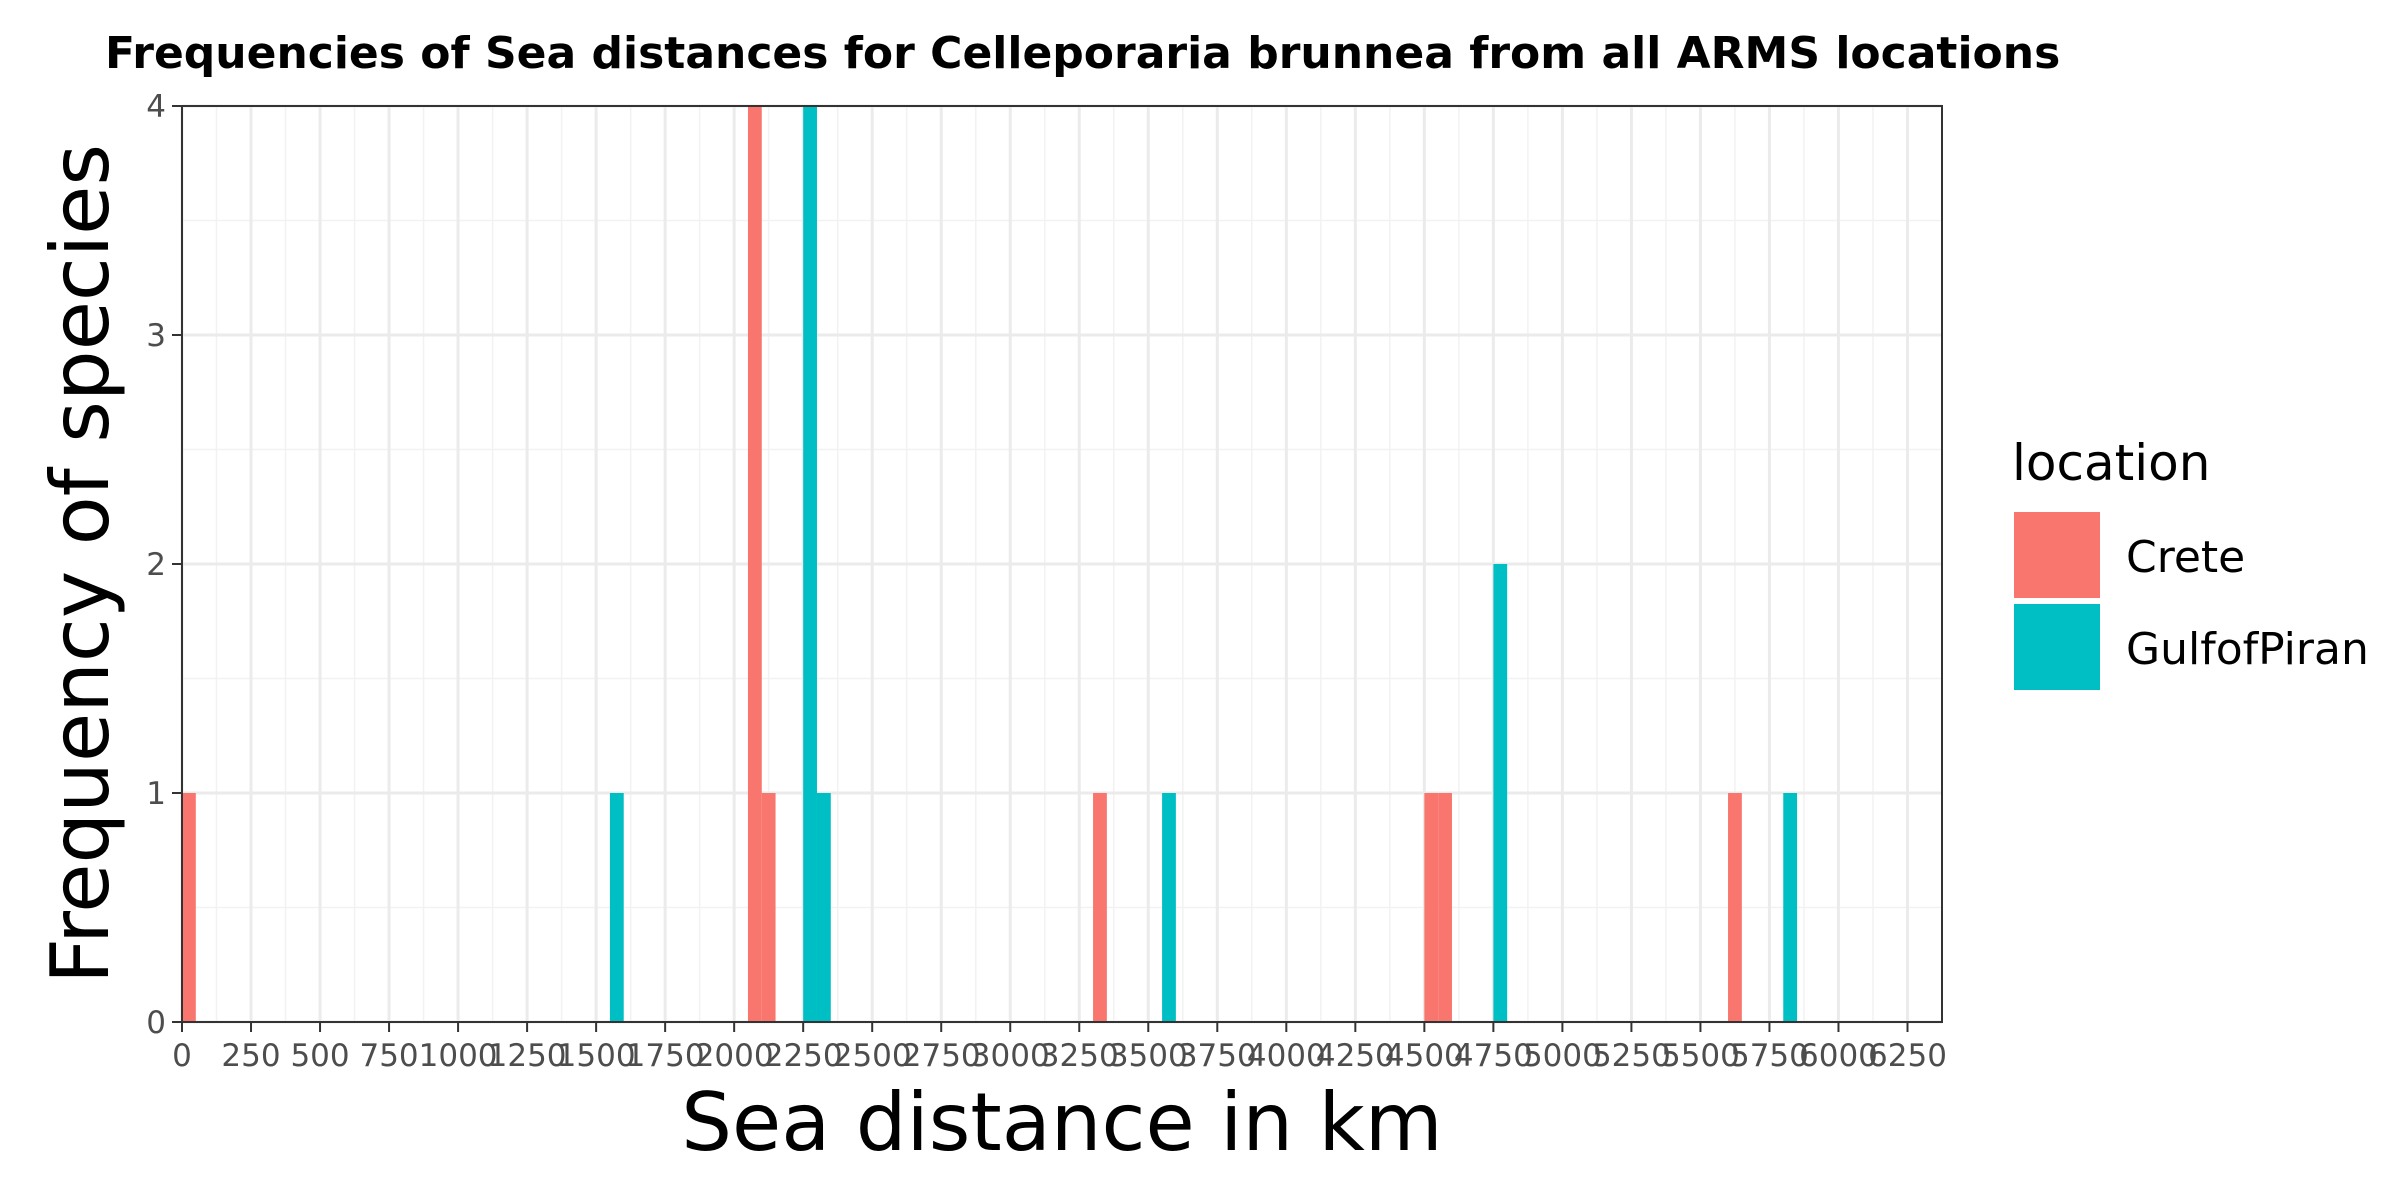 The image size is (2400, 1200). I want to click on x-tick-label: 2750, so click(941, 1056).